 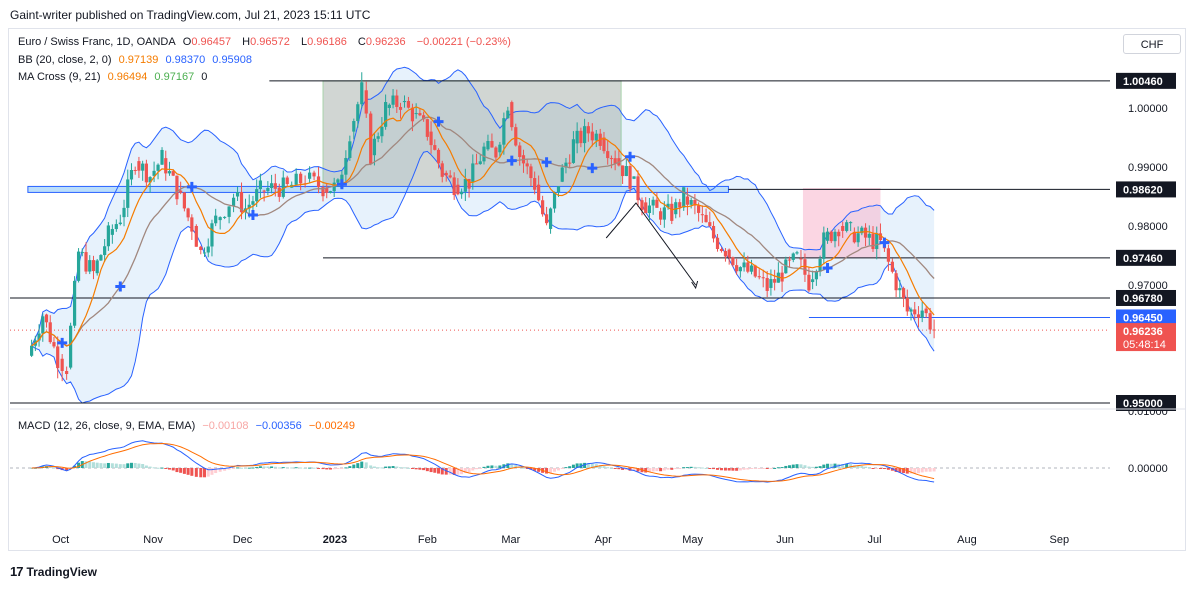 I want to click on footer-brand: 17 TradingView, so click(x=53, y=571).